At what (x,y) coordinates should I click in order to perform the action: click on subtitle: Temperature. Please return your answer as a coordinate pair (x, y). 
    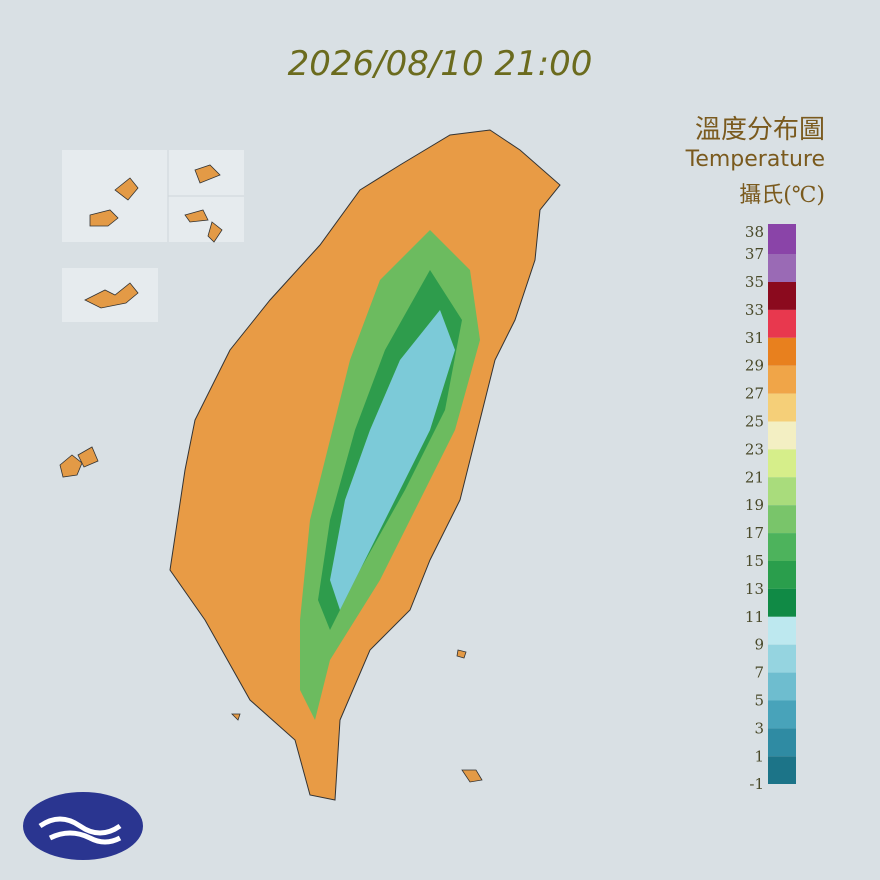
    Looking at the image, I should click on (755, 159).